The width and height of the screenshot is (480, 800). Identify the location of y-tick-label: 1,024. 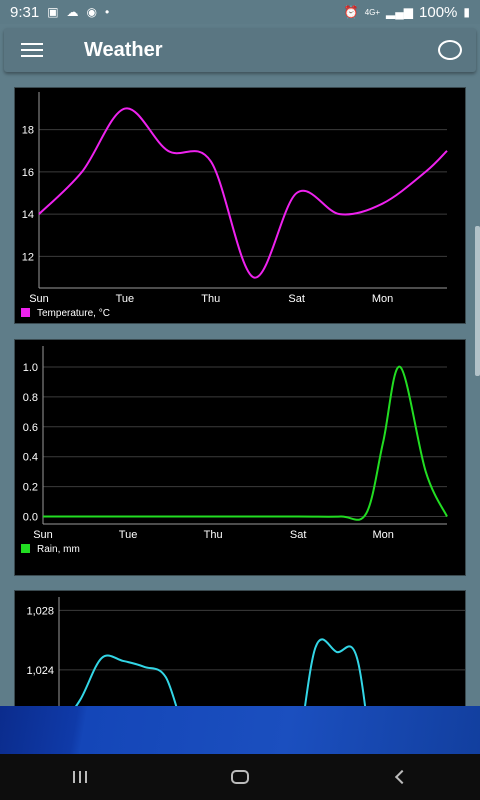
(40, 671).